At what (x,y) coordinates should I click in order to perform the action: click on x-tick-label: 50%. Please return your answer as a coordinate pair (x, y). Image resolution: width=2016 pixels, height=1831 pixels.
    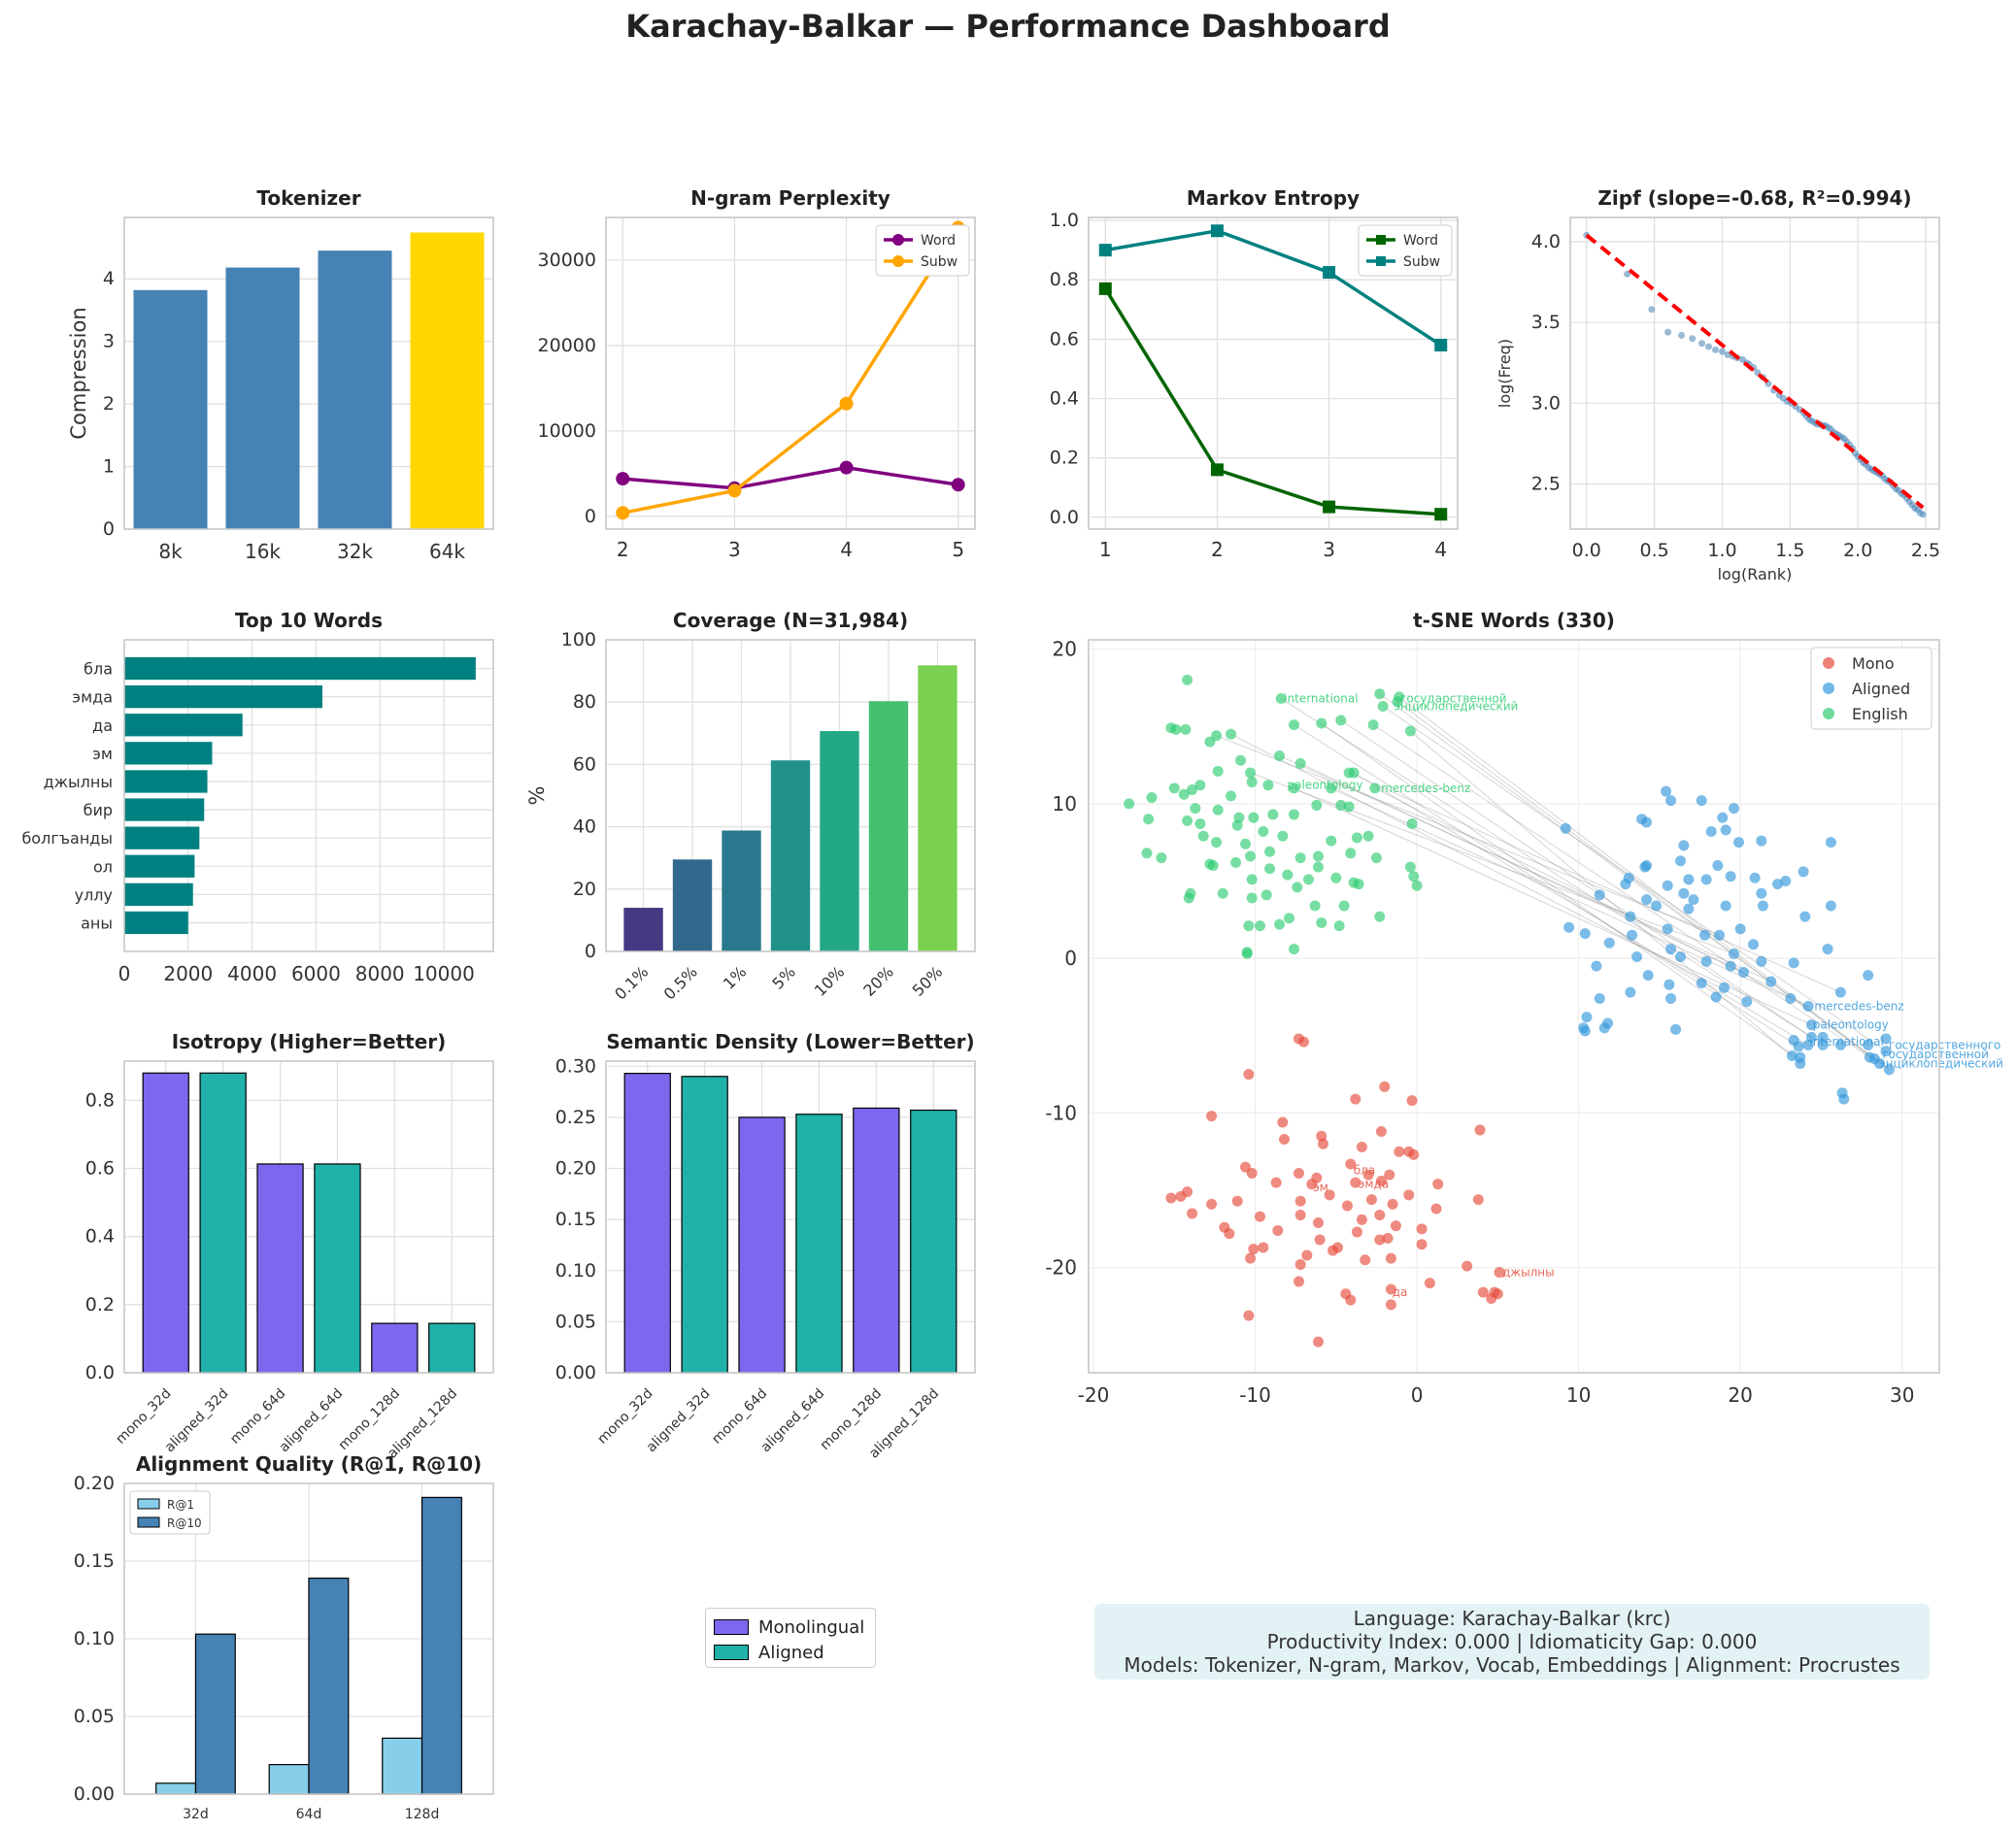
    Looking at the image, I should click on (928, 981).